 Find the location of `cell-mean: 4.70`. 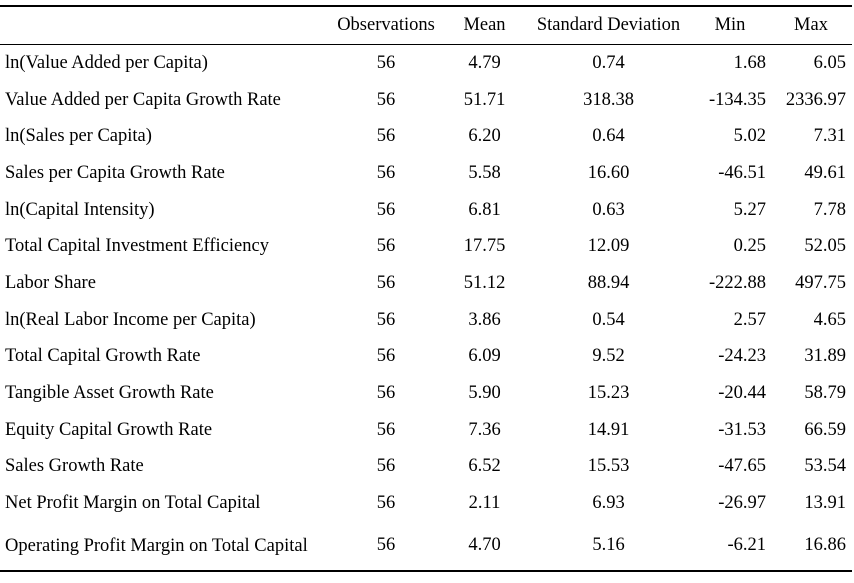

cell-mean: 4.70 is located at coordinates (484, 545).